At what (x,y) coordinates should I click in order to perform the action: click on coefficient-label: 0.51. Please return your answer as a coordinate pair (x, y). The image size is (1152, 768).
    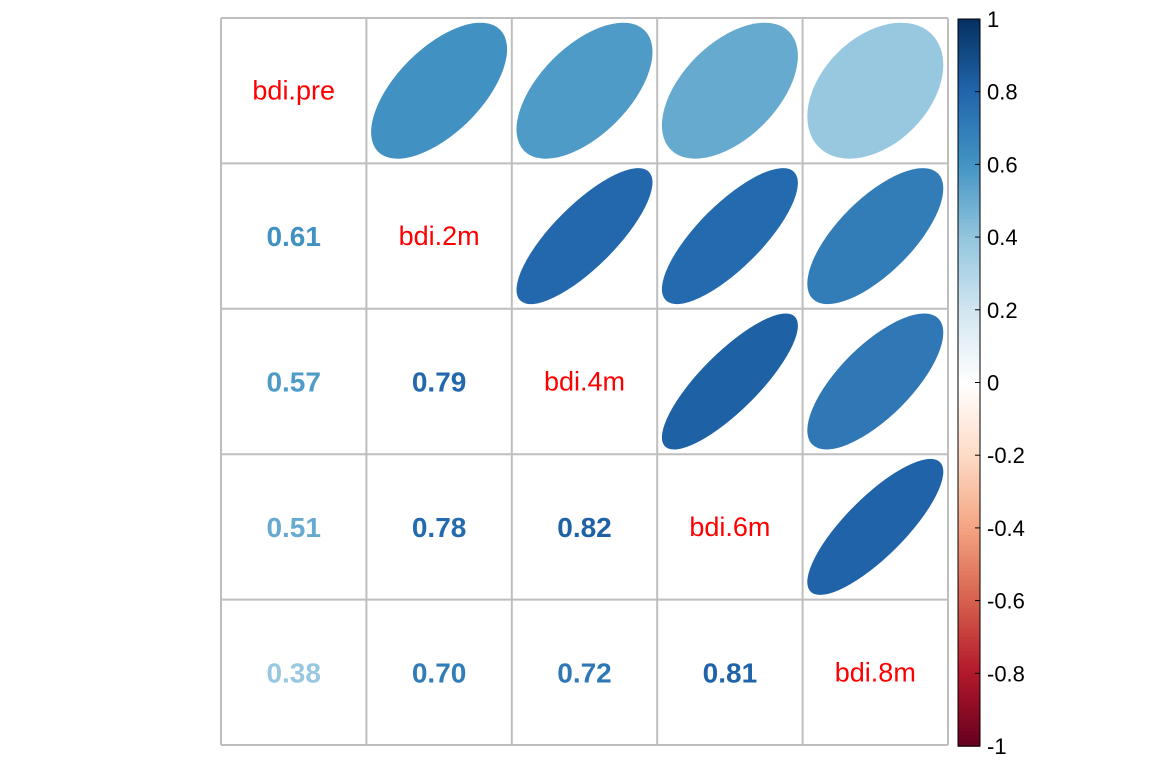
    Looking at the image, I should click on (293, 527).